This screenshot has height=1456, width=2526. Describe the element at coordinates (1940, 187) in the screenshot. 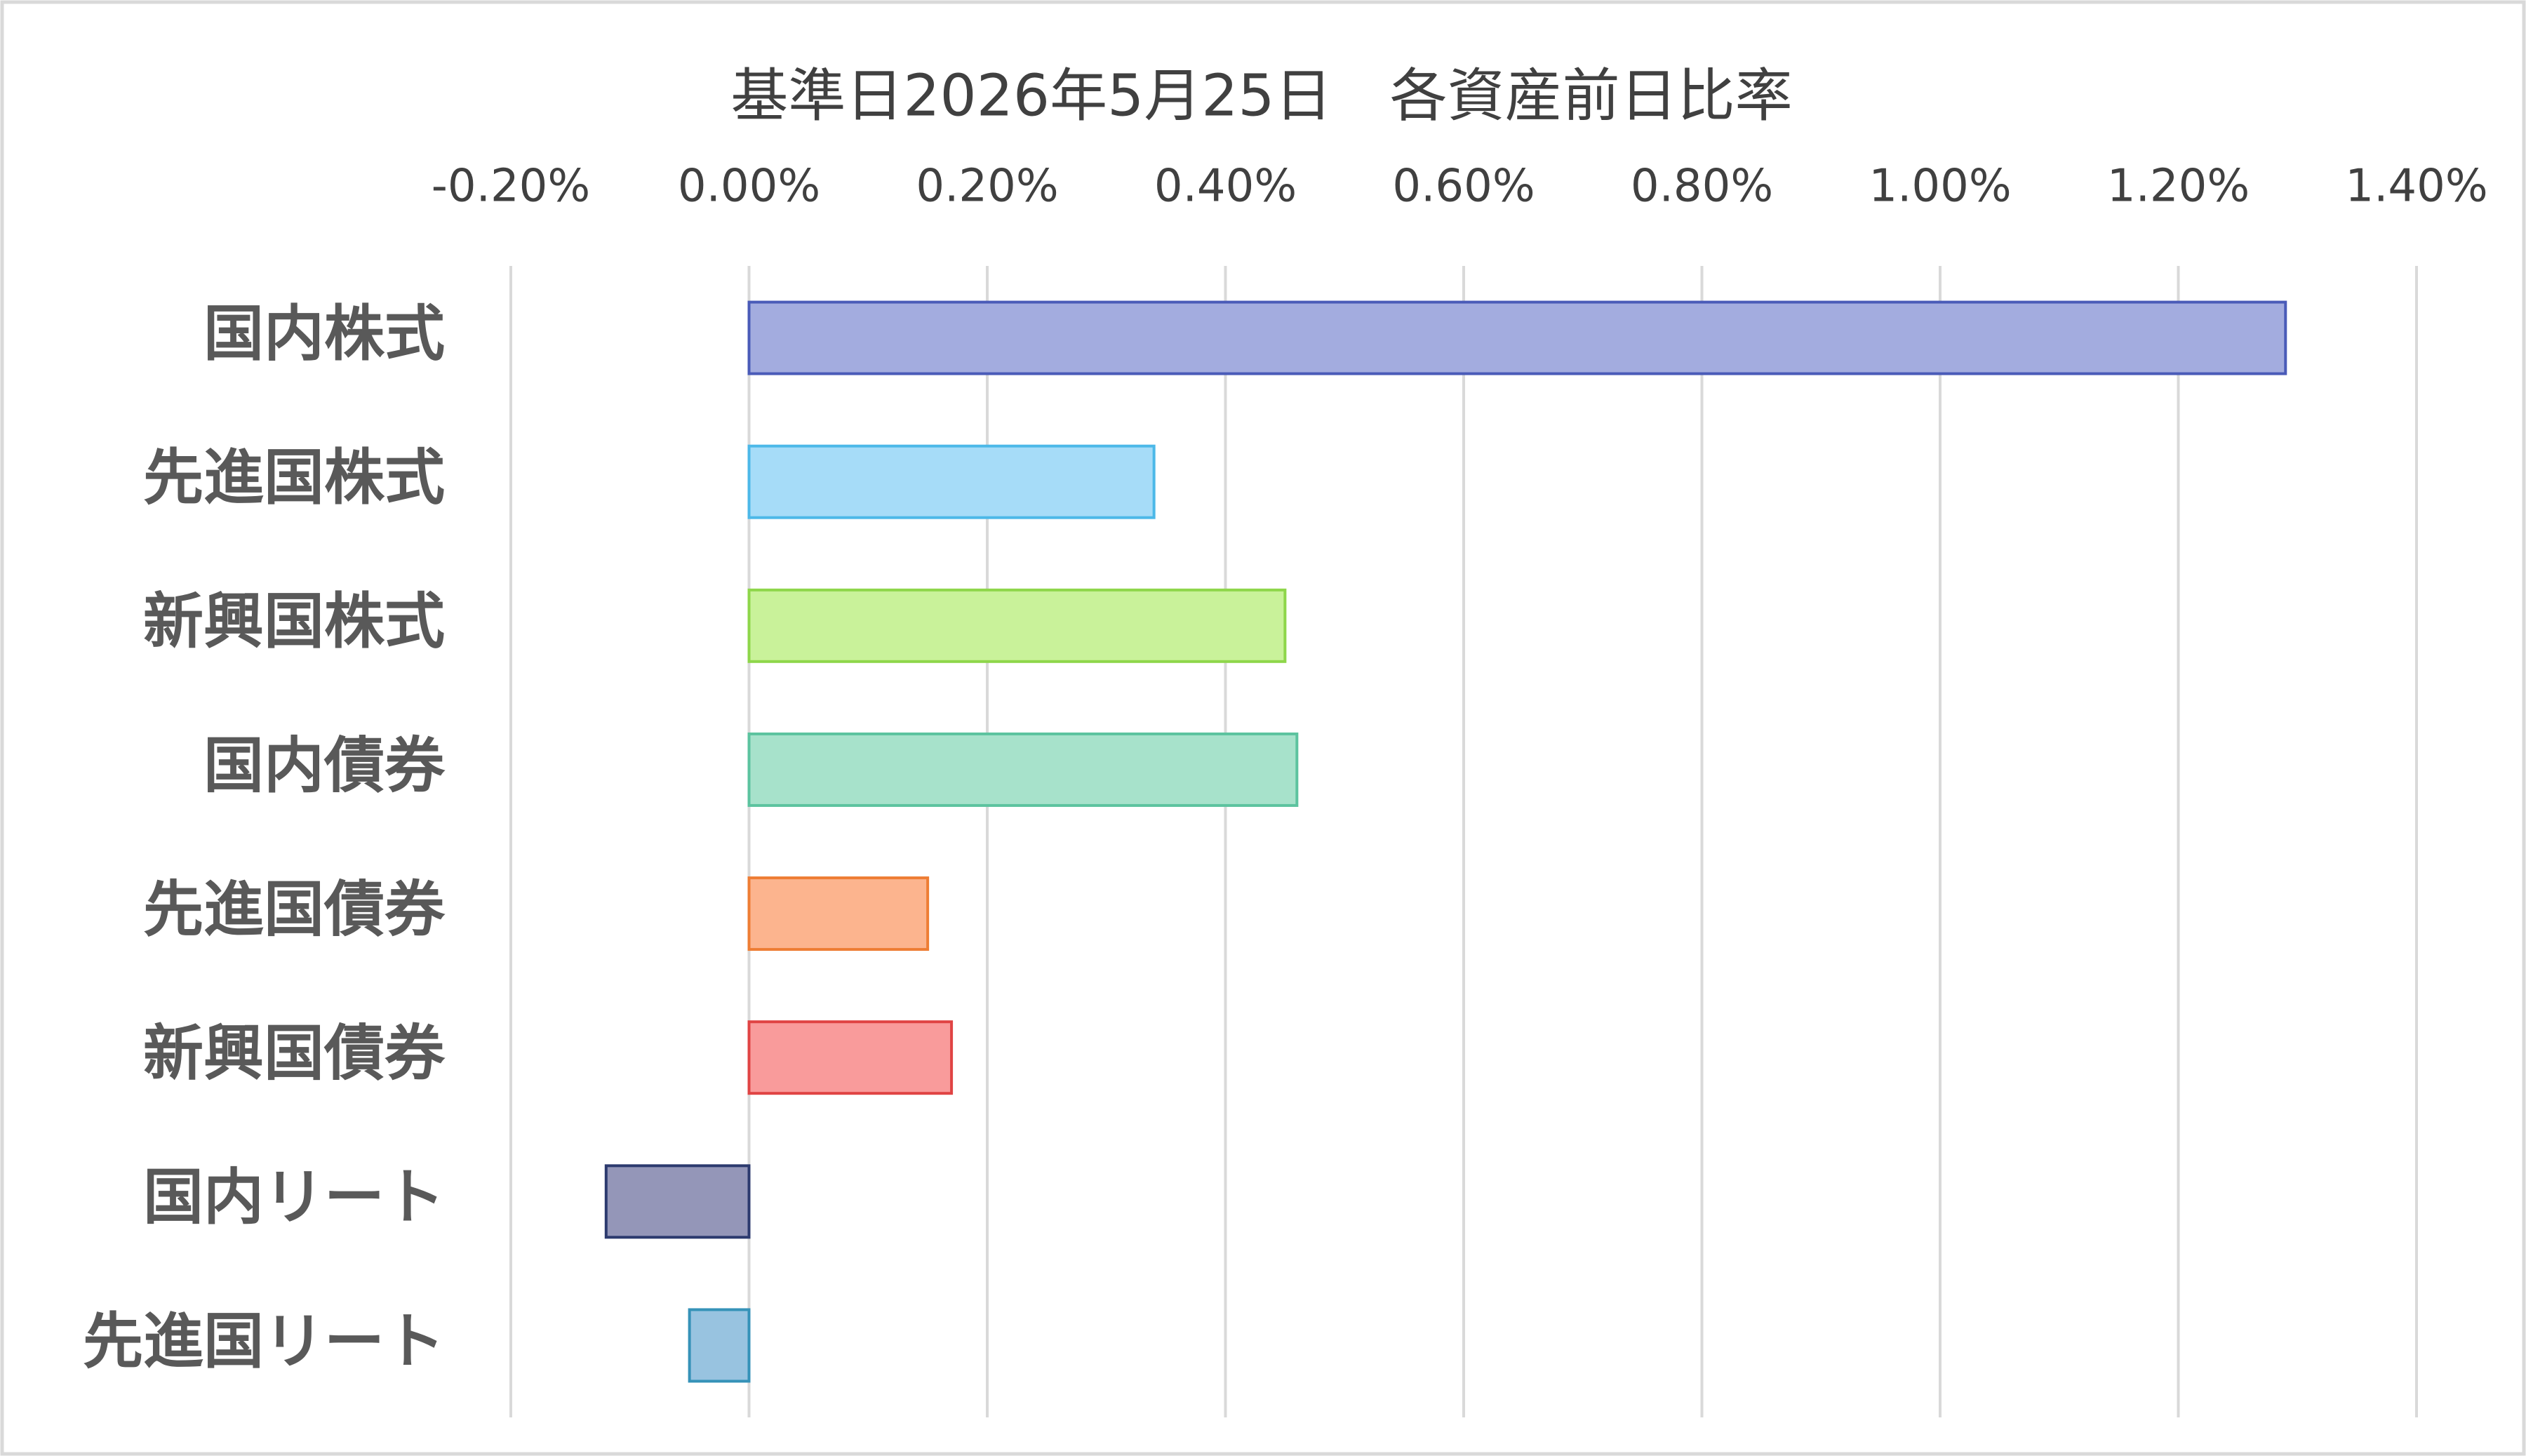

I see `x-tick-label: 1.00%` at that location.